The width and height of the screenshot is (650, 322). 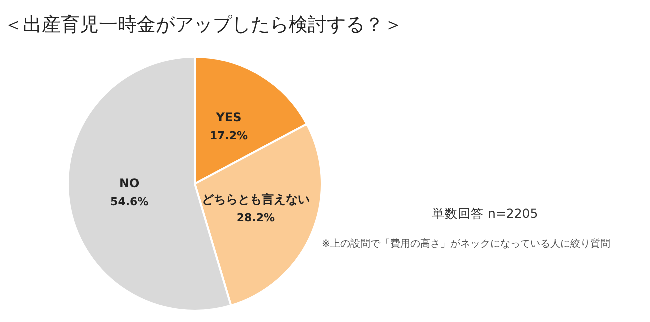 What do you see at coordinates (228, 117) in the screenshot?
I see `slice-label: YES` at bounding box center [228, 117].